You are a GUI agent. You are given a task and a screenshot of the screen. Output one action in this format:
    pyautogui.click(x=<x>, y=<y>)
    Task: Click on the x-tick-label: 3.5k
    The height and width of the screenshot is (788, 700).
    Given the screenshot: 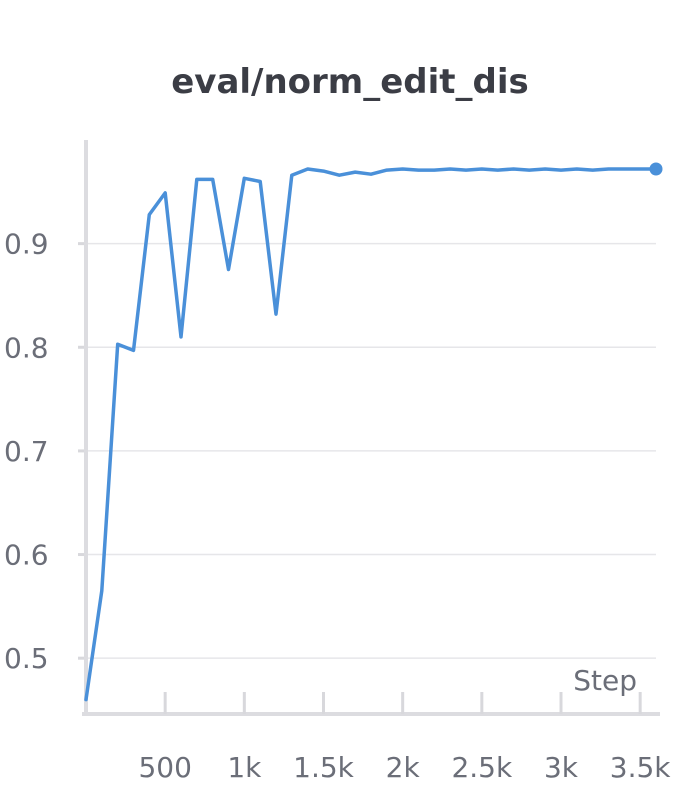 What is the action you would take?
    pyautogui.click(x=641, y=767)
    